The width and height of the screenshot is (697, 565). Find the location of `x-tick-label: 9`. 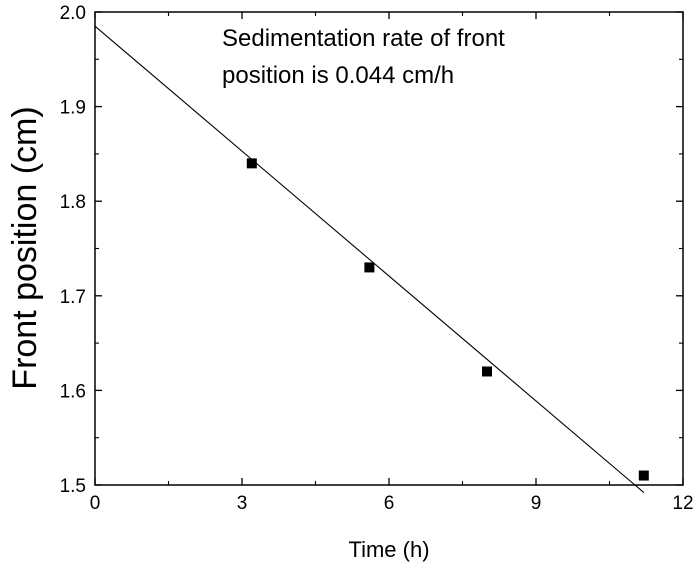

x-tick-label: 9 is located at coordinates (536, 503).